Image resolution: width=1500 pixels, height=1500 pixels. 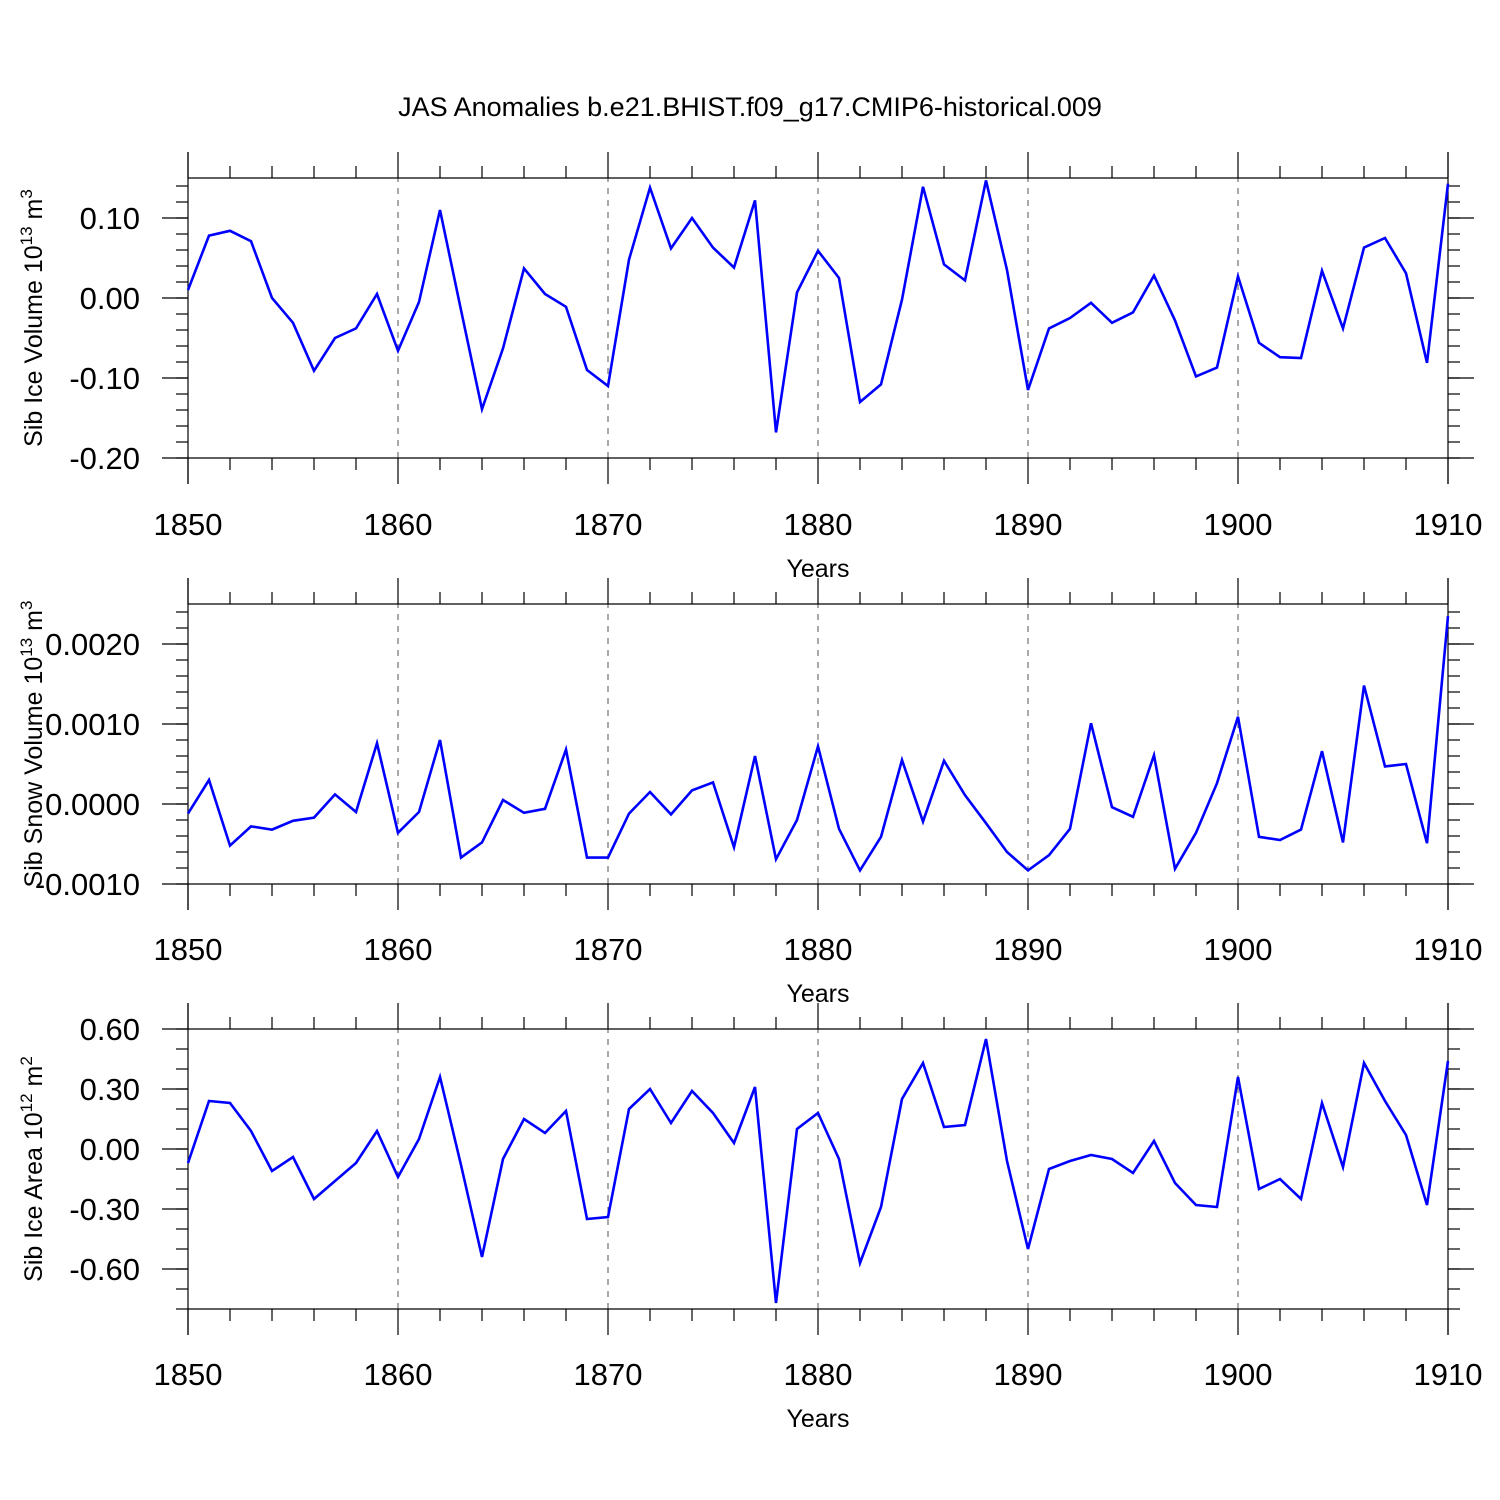 I want to click on y-tick-label: -0.20, so click(x=104, y=458).